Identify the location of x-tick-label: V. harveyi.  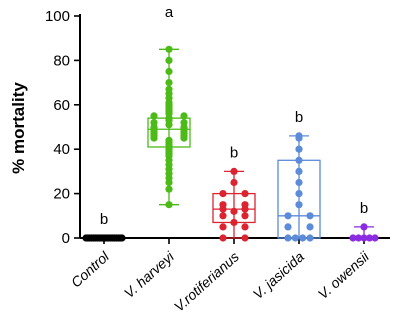
(149, 274).